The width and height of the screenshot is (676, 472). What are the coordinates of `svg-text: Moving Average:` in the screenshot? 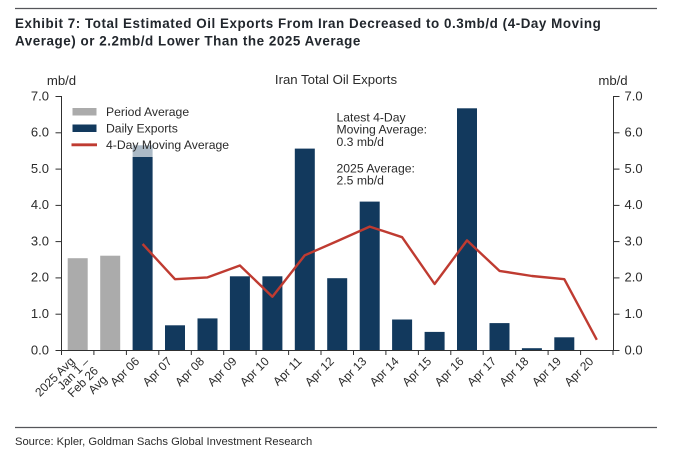 It's located at (382, 130).